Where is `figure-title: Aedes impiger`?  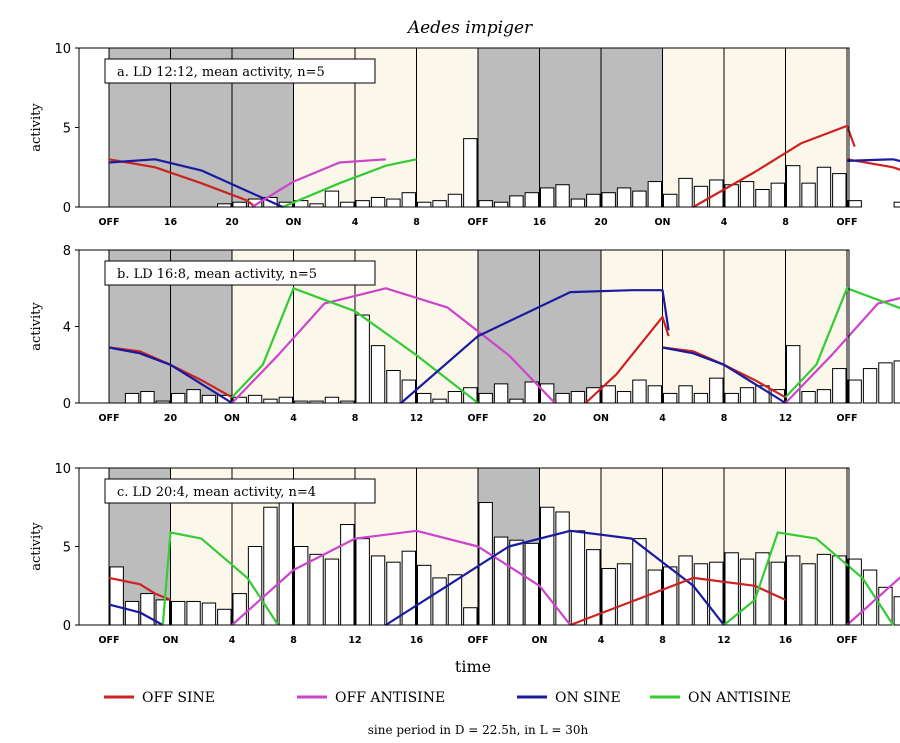 figure-title: Aedes impiger is located at coordinates (469, 28).